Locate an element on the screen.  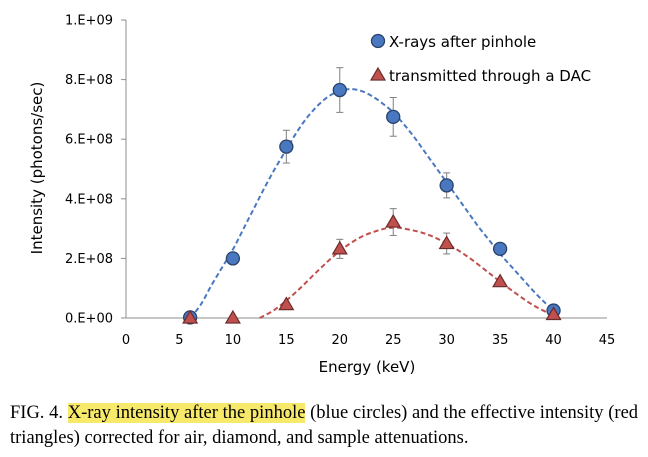
legend-label-pinhole: X-rays after pinhole is located at coordinates (462, 42).